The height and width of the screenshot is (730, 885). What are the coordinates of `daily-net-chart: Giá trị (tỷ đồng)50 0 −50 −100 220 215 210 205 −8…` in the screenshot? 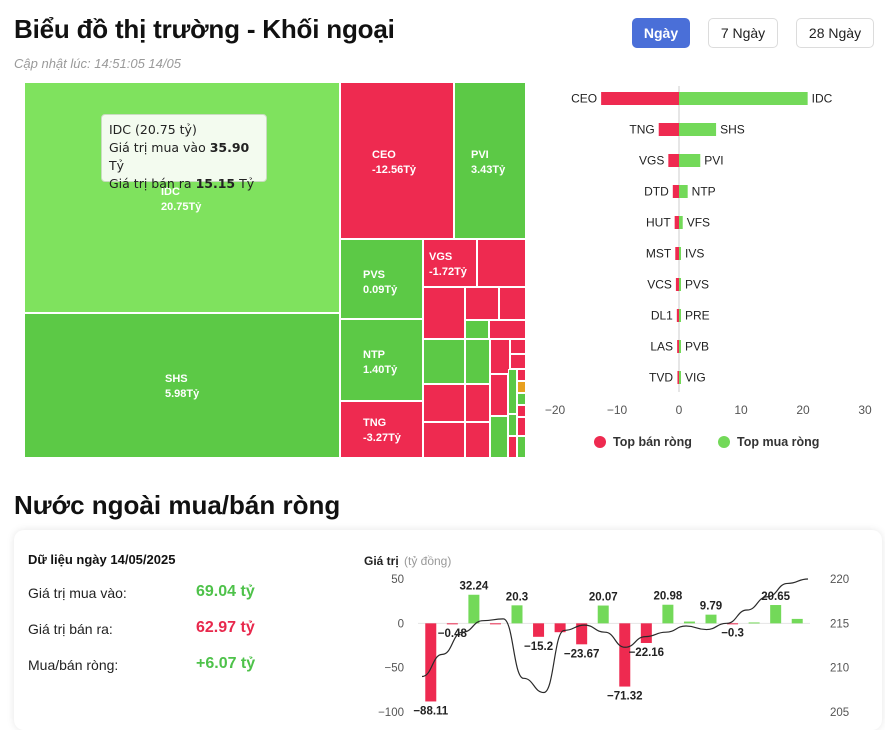 It's located at (606, 636).